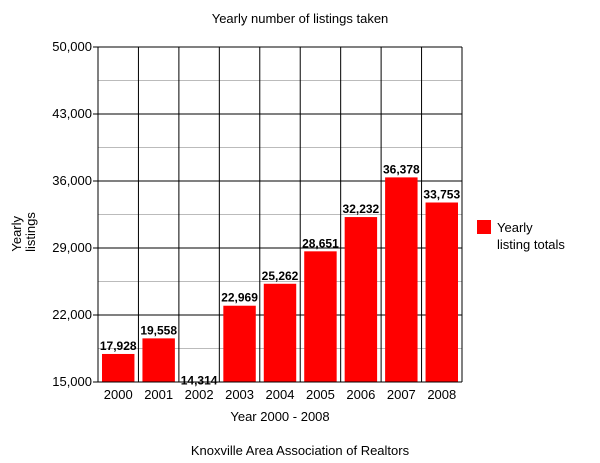 This screenshot has height=463, width=600. Describe the element at coordinates (72, 180) in the screenshot. I see `y-tick-label: 36,000` at that location.